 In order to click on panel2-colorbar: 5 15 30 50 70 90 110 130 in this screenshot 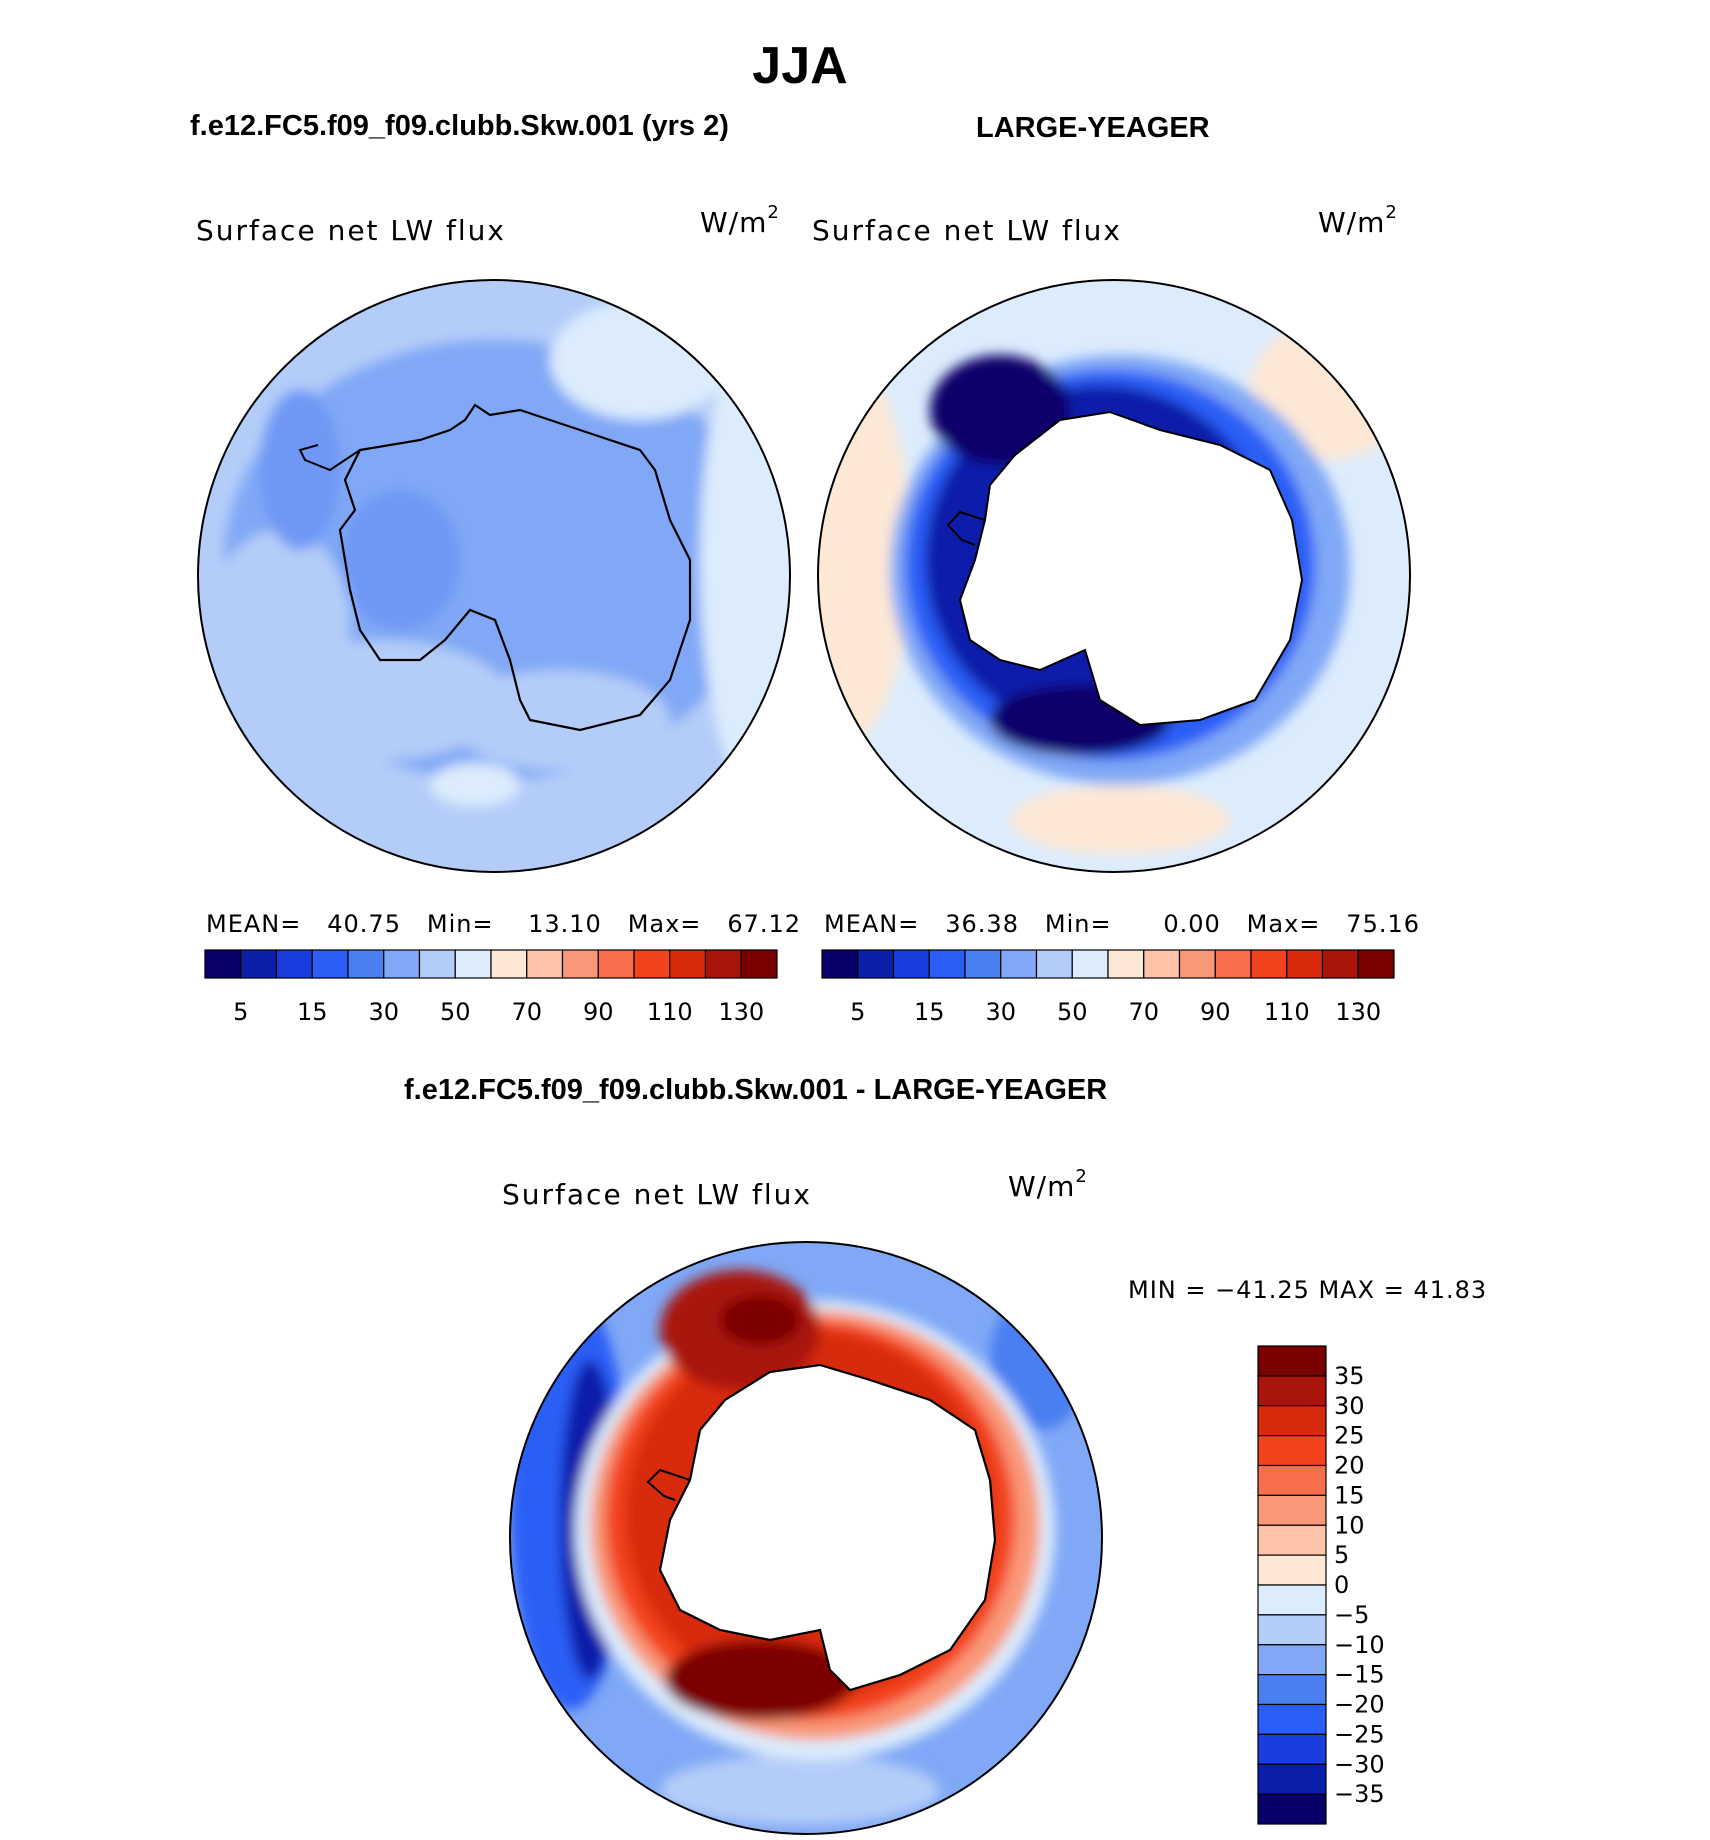, I will do `click(1108, 987)`.